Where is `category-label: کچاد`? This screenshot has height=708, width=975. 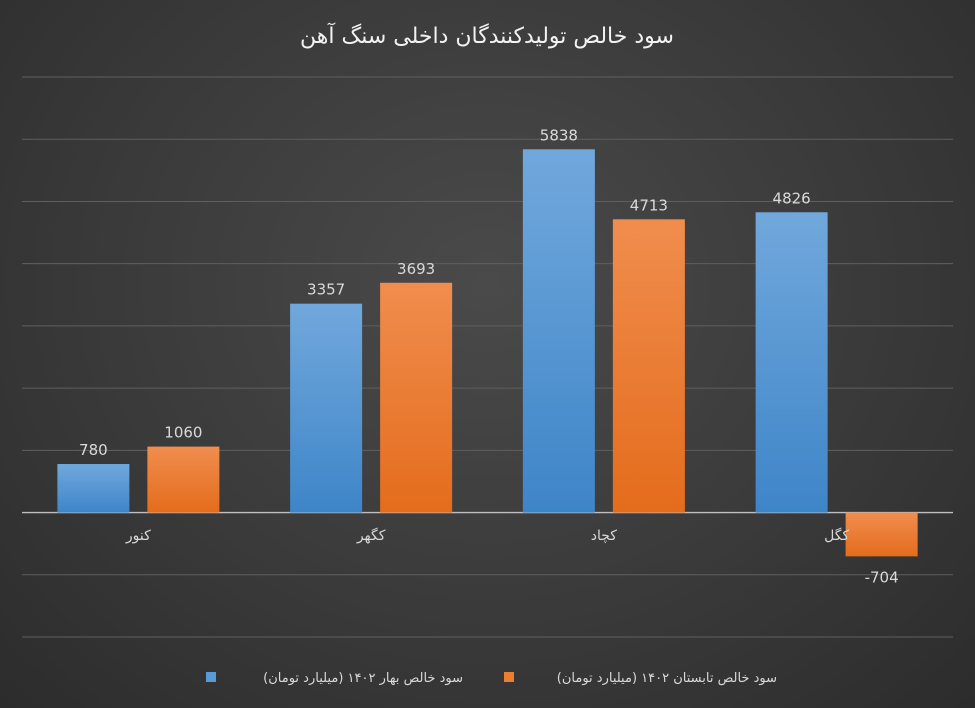 category-label: کچاد is located at coordinates (604, 536).